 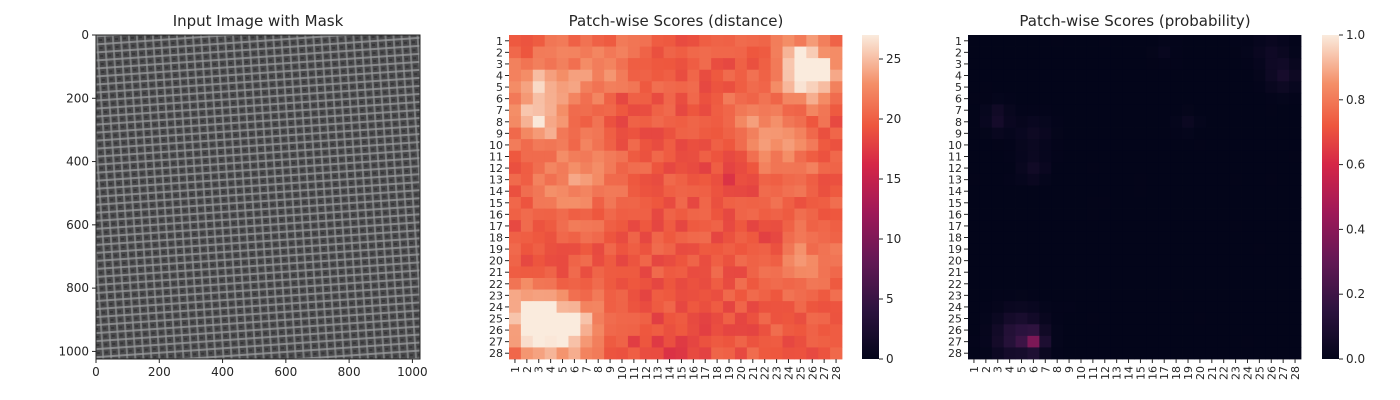 I want to click on col-label: 18, so click(x=717, y=373).